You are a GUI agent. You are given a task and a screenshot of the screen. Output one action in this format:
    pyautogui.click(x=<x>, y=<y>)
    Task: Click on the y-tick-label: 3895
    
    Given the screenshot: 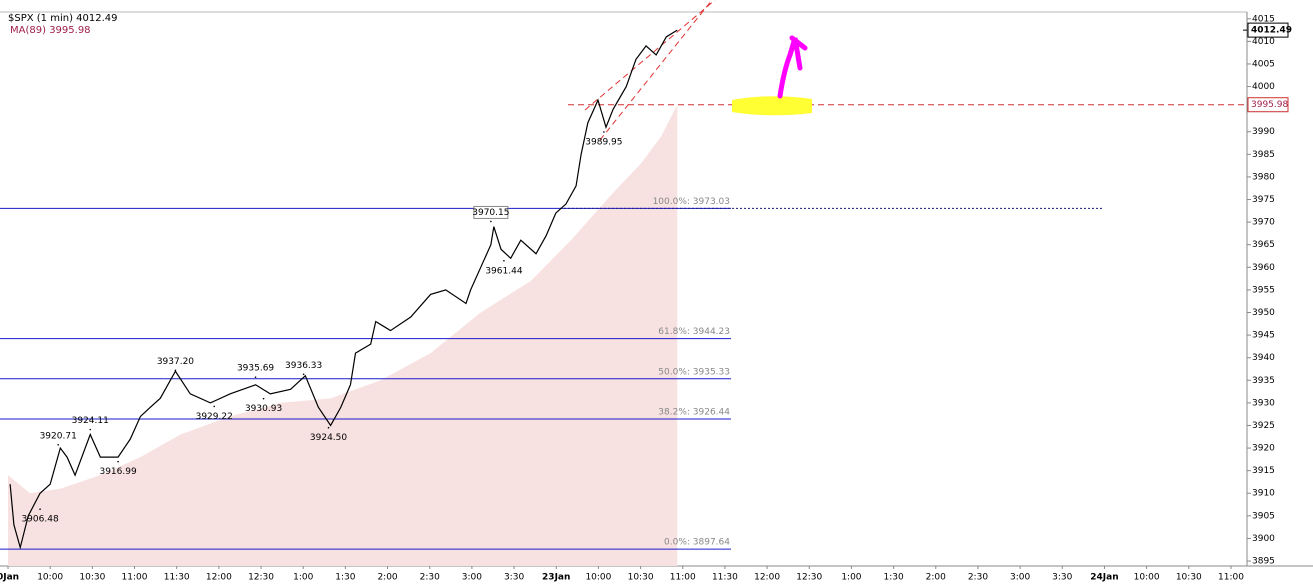 What is the action you would take?
    pyautogui.click(x=1263, y=562)
    